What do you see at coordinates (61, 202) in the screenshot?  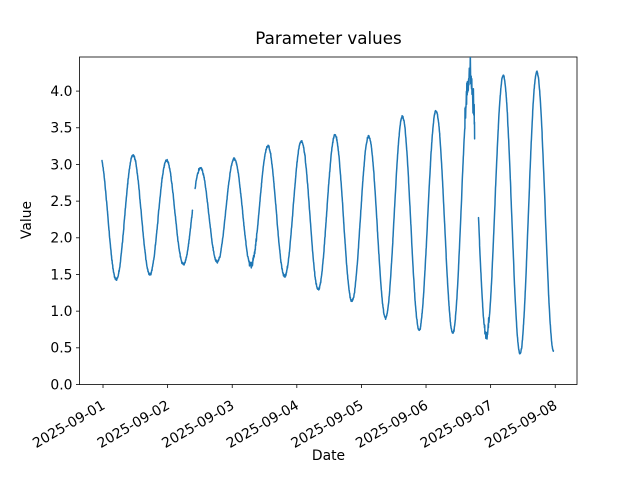 I see `y-tick-label: 2.5` at bounding box center [61, 202].